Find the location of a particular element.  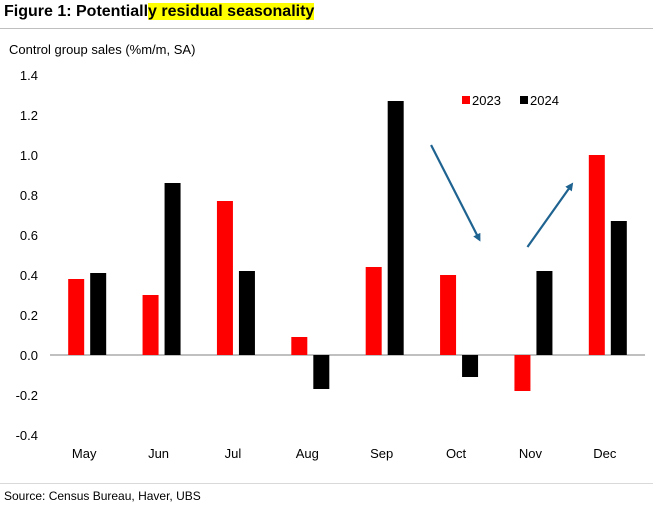

figure-title-highlight: y residual seasonality is located at coordinates (231, 11).